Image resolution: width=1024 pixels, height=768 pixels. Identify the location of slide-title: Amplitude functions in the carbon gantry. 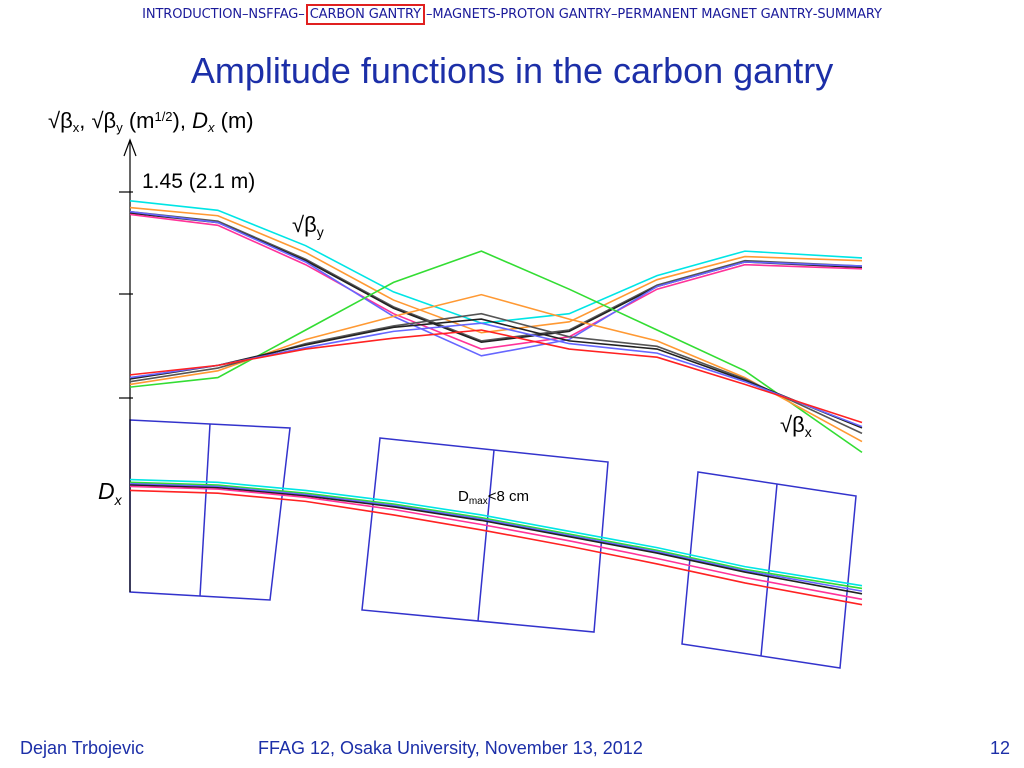
(512, 70).